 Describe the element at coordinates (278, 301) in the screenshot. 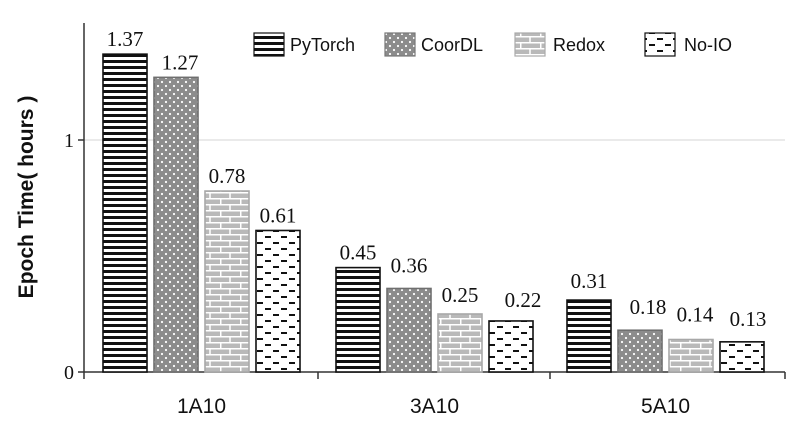

I see `bar-no-io-1a10` at that location.